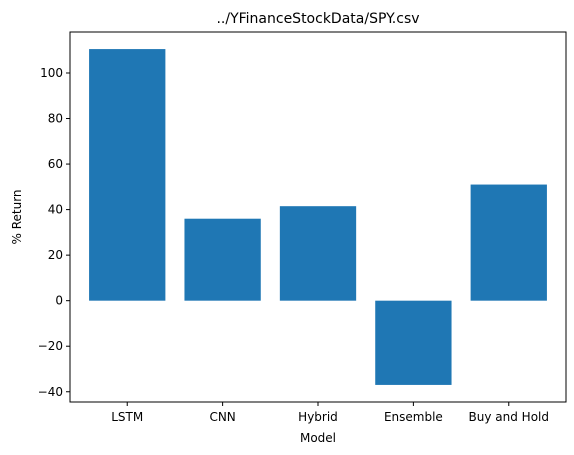 The width and height of the screenshot is (574, 455). What do you see at coordinates (413, 417) in the screenshot?
I see `x-tick-label: Ensemble` at bounding box center [413, 417].